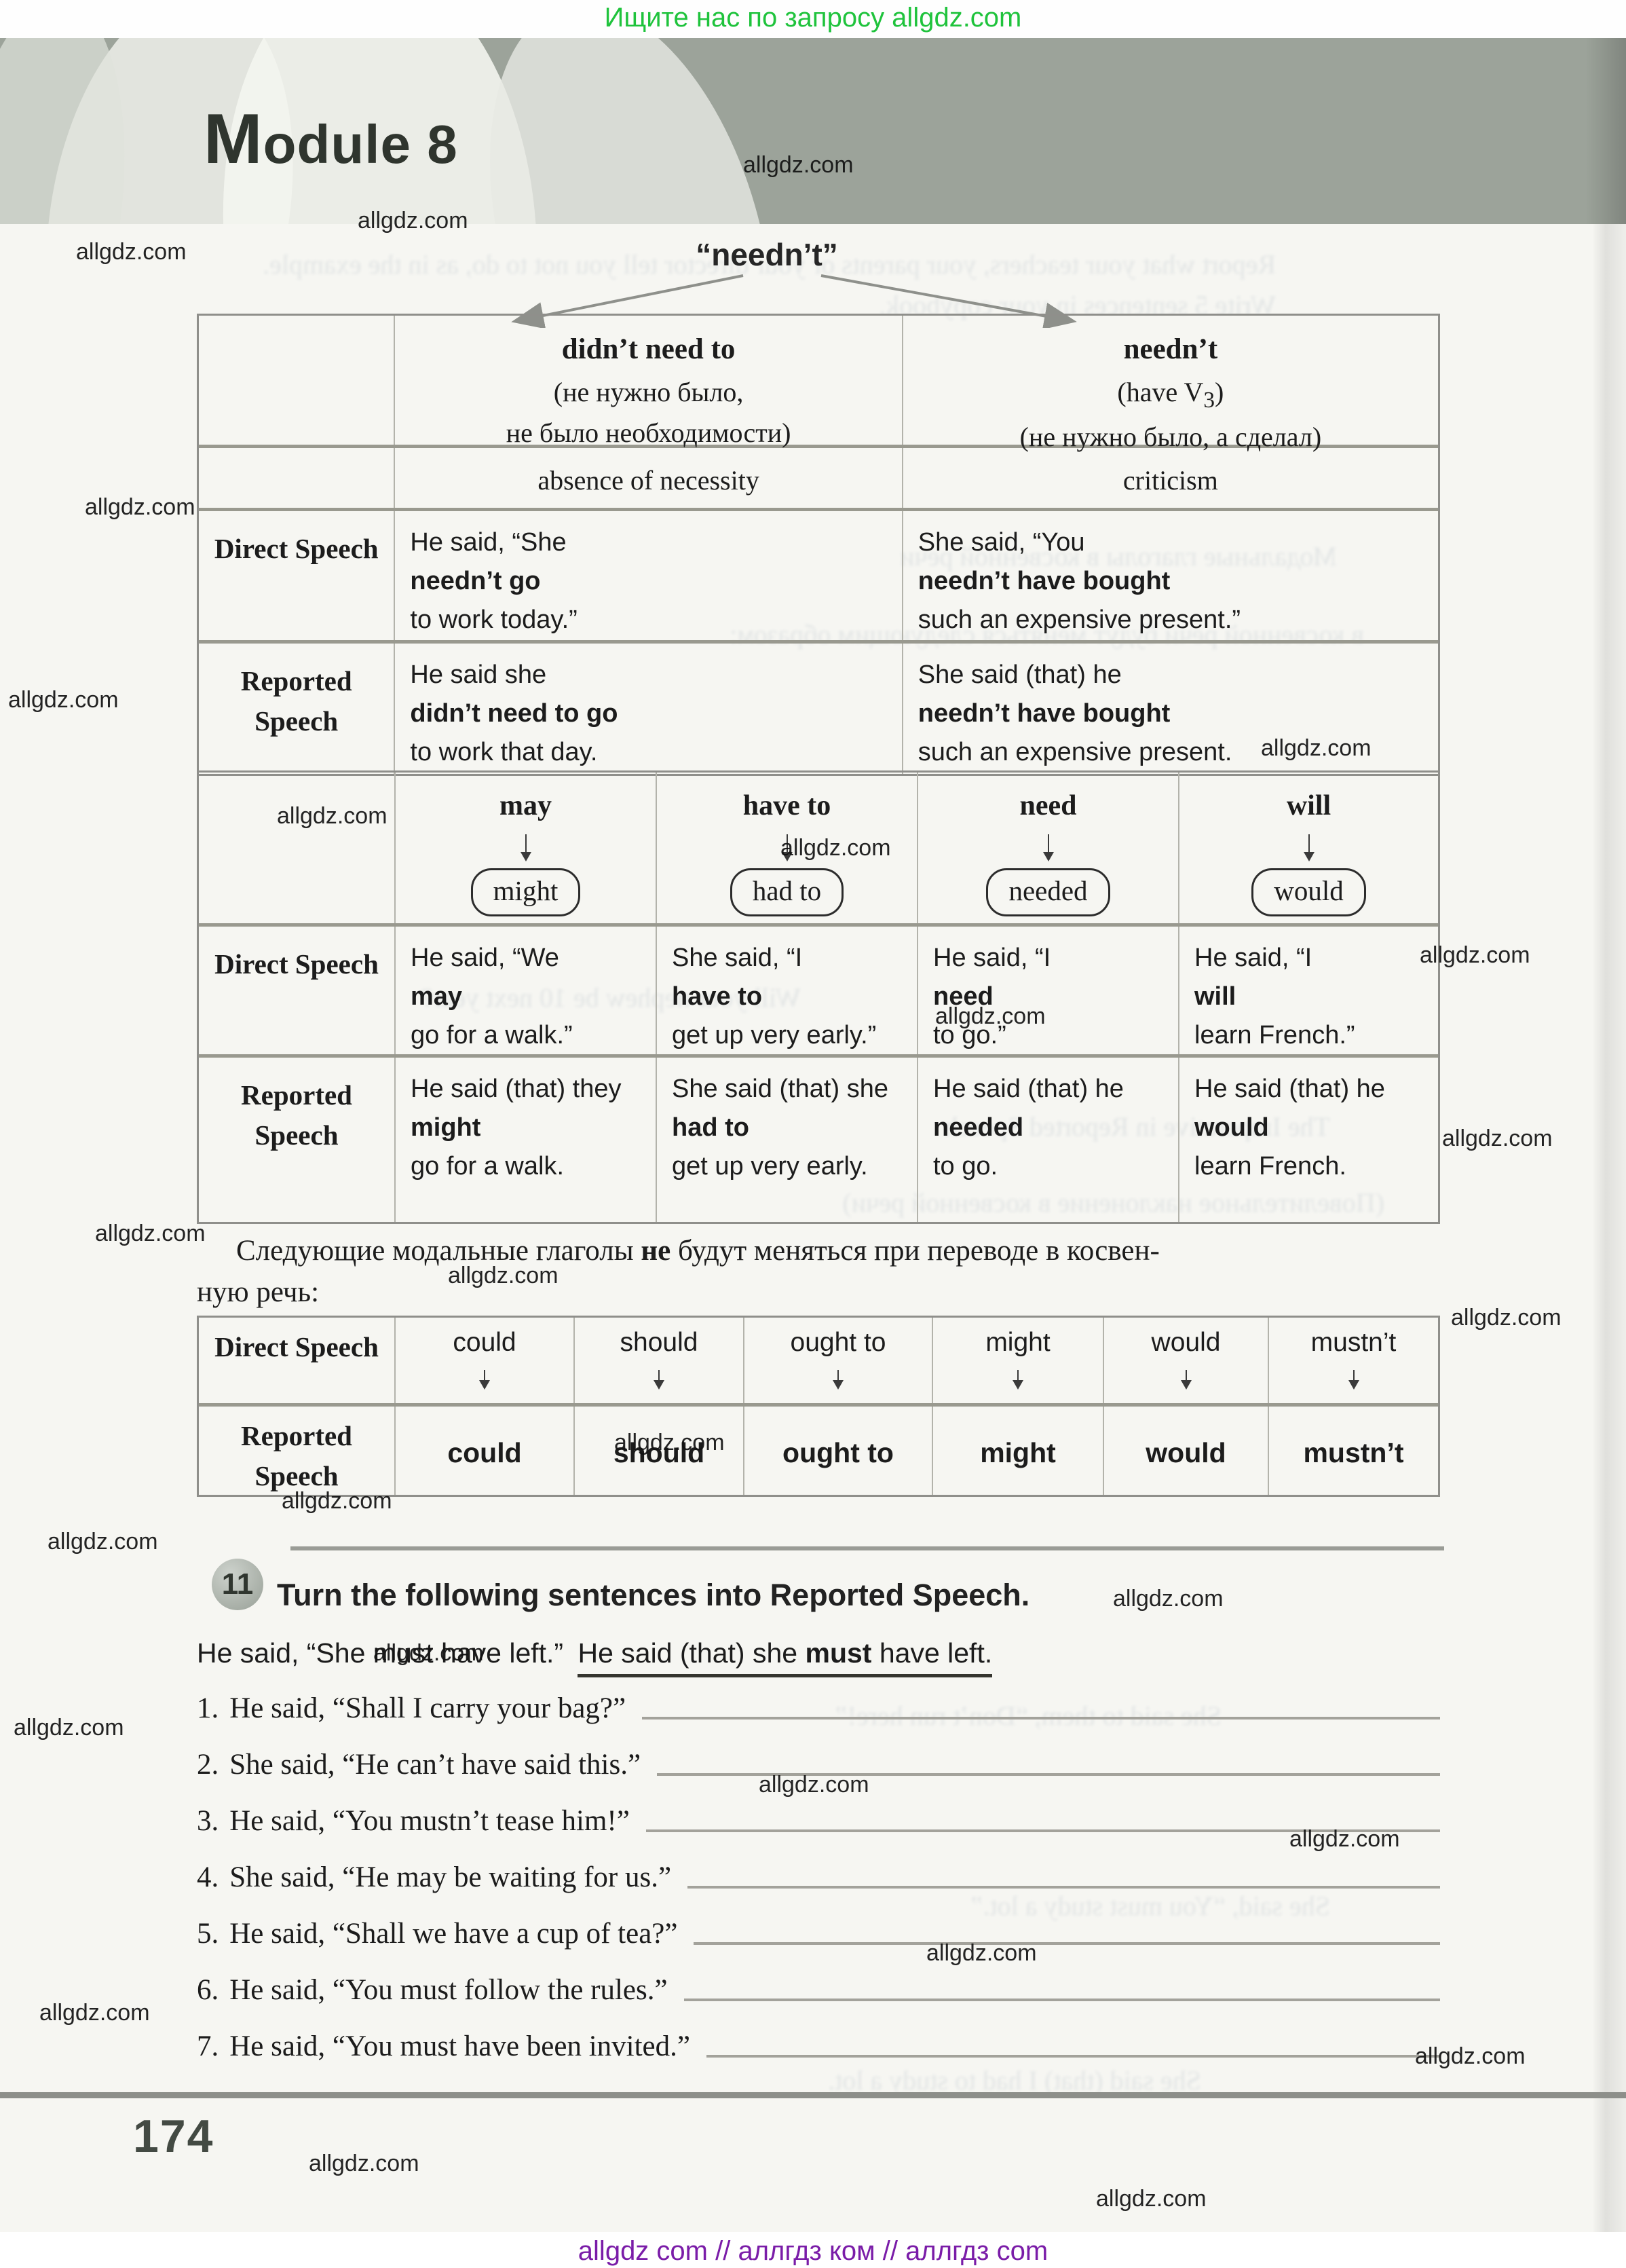 The height and width of the screenshot is (2268, 1626). What do you see at coordinates (526, 991) in the screenshot?
I see `direct-speech-cell: He said, “We may go for a walk.”` at bounding box center [526, 991].